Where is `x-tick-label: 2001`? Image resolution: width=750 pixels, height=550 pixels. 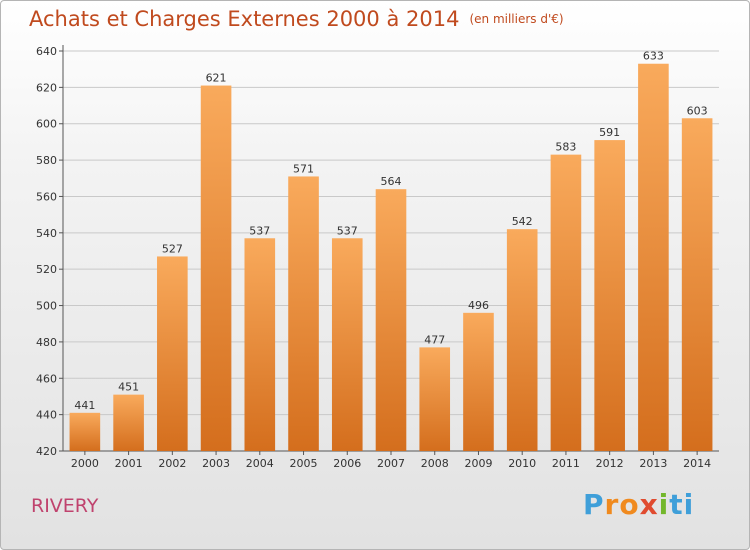
x-tick-label: 2001 is located at coordinates (129, 463).